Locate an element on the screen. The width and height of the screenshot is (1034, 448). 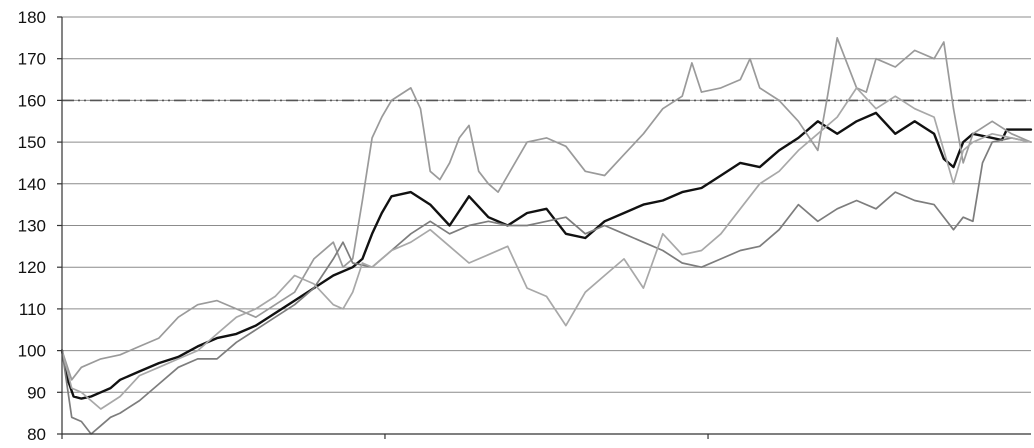
y-tick-label-120: 120 is located at coordinates (32, 267).